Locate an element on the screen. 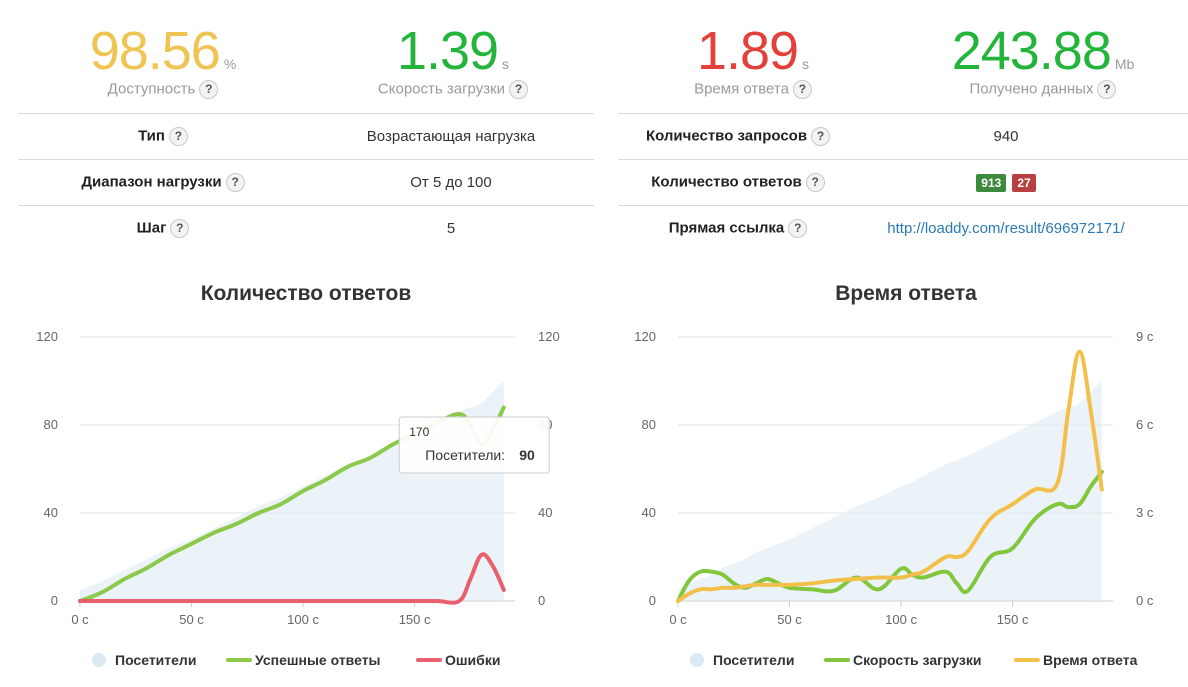 This screenshot has height=687, width=1188. result-link: http://loaddy.com/result/696972171/ is located at coordinates (1006, 228).